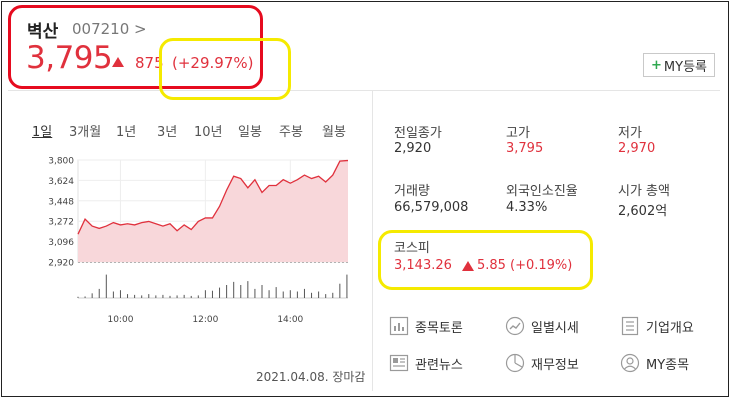  I want to click on menu-related-news-label: 관련뉴스, so click(439, 365).